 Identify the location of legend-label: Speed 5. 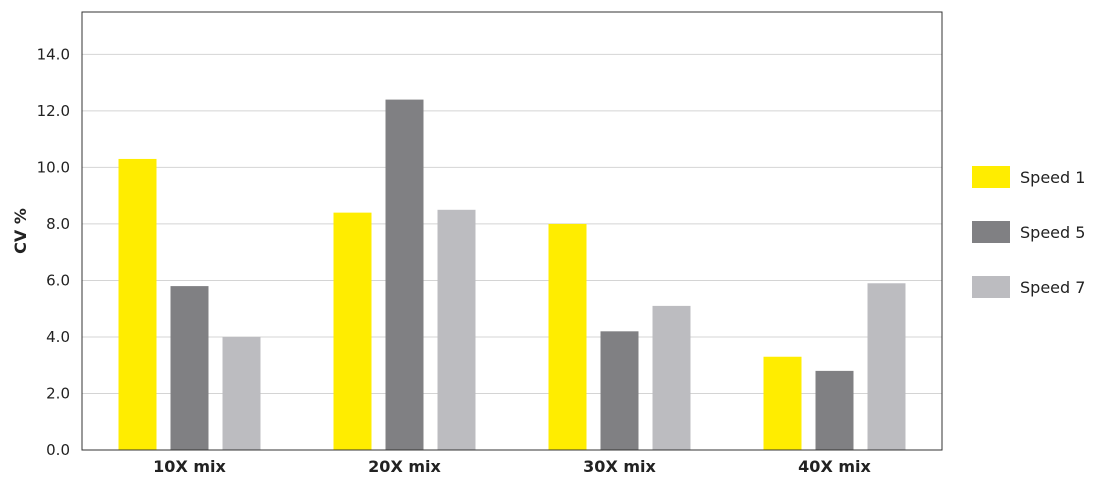
(1052, 232).